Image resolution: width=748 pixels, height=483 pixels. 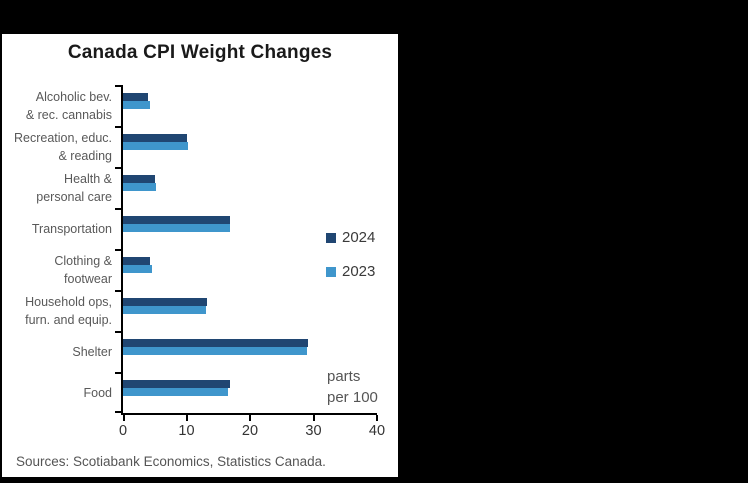 What do you see at coordinates (63, 146) in the screenshot?
I see `category-label: Recreation, educ. & reading` at bounding box center [63, 146].